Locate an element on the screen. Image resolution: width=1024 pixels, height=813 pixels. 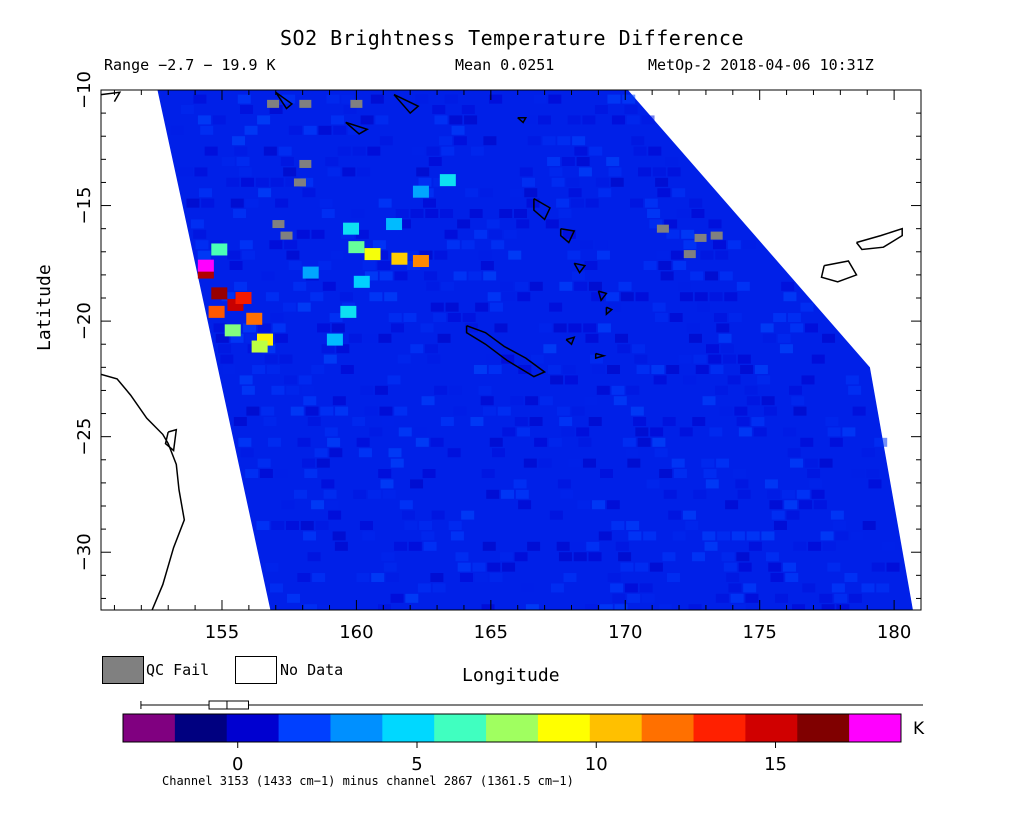
colorbar: 0 5 10 15 is located at coordinates (522, 737).